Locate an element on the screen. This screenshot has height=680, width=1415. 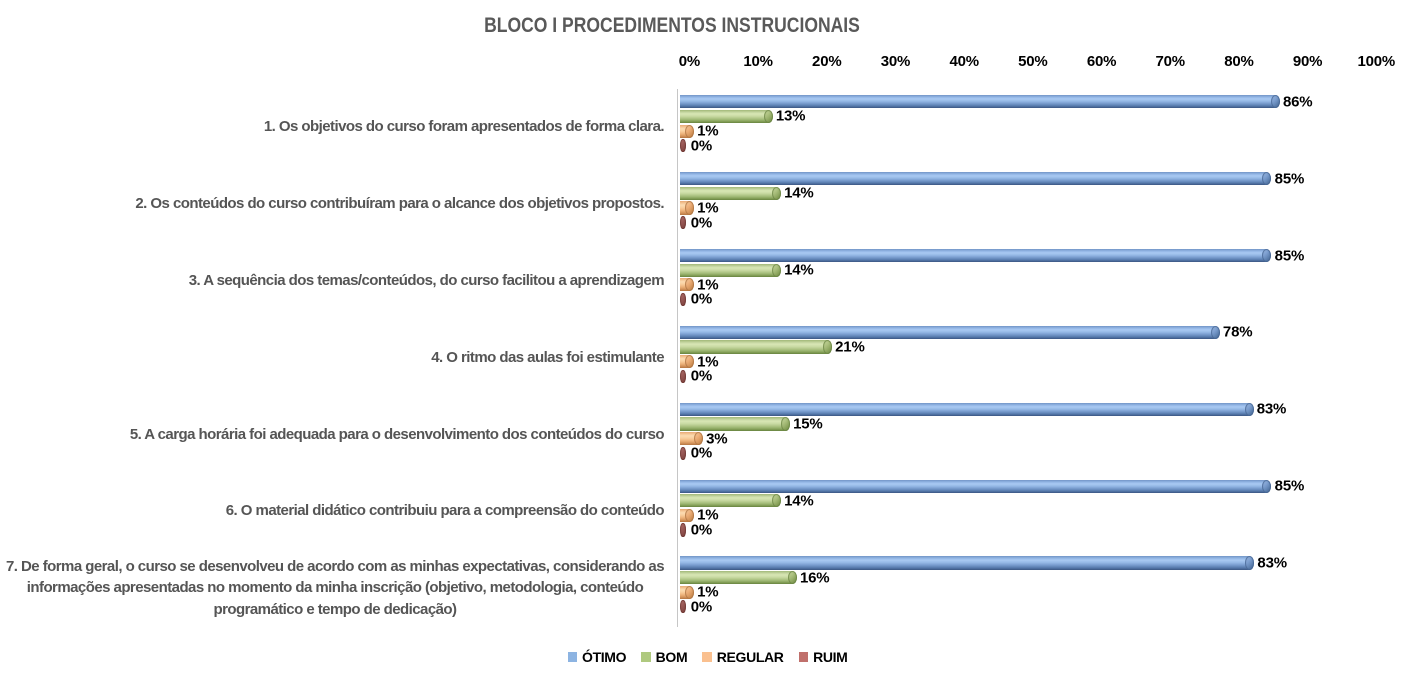
legend-label: RUIM is located at coordinates (830, 657).